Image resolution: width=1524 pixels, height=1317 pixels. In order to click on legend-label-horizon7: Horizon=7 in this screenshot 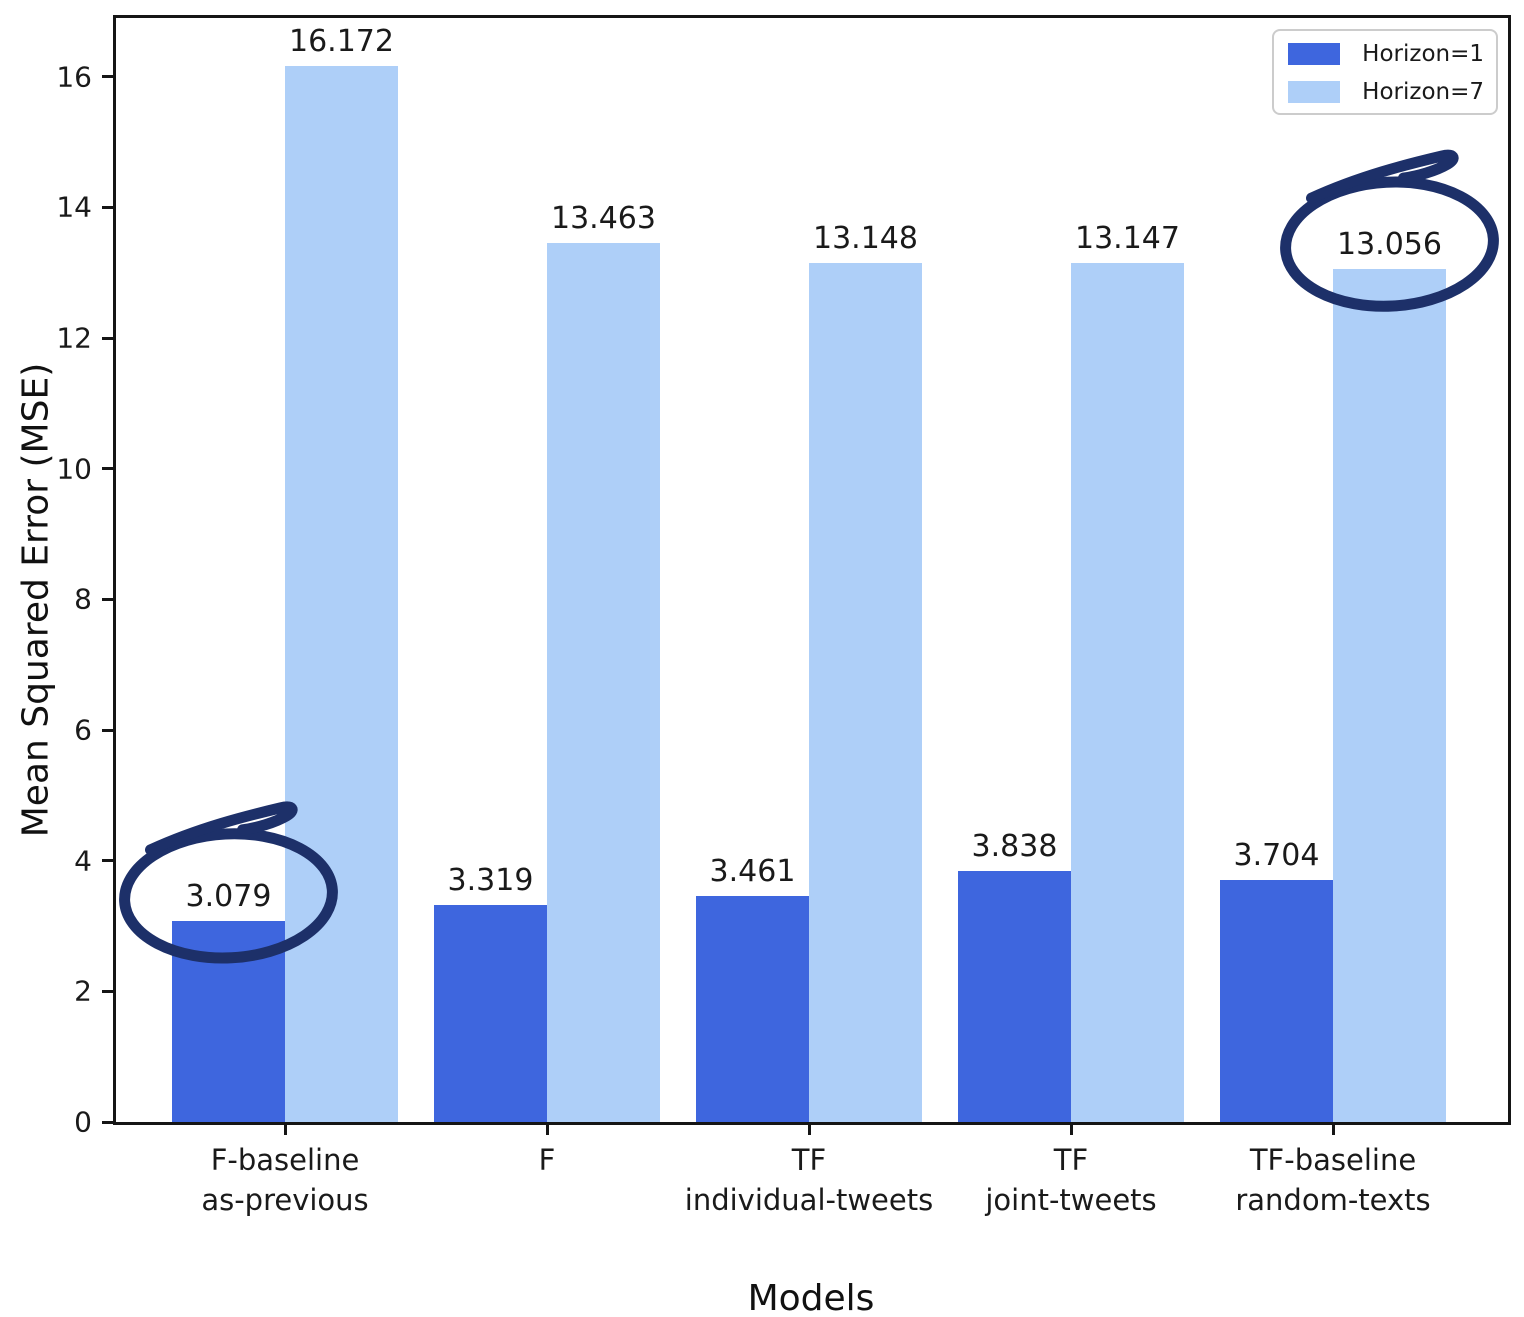, I will do `click(1423, 92)`.